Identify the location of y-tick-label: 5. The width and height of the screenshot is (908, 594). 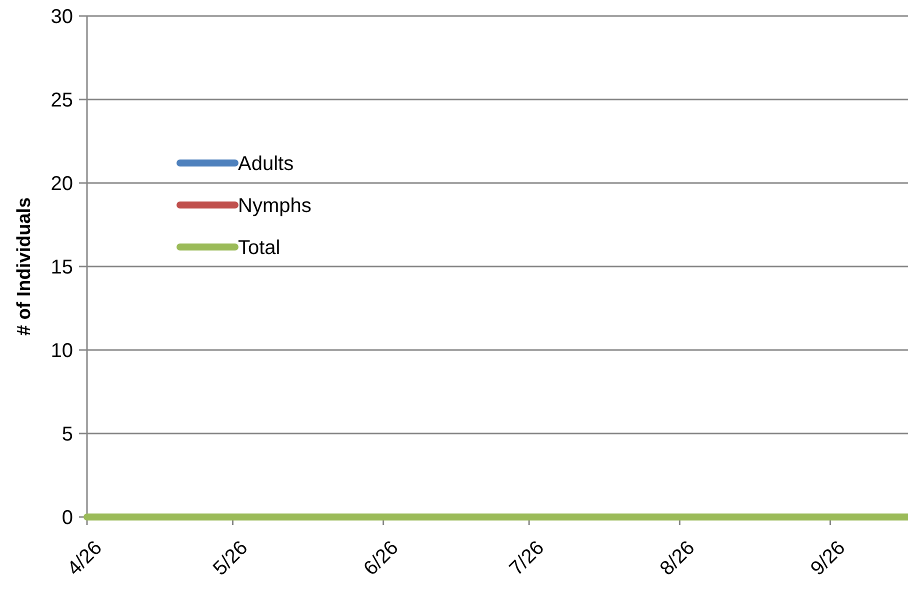
(67, 435).